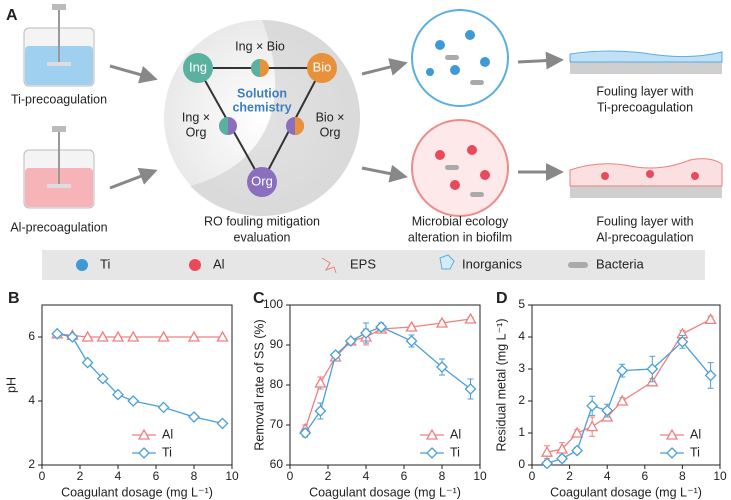 The width and height of the screenshot is (731, 500). Describe the element at coordinates (273, 304) in the screenshot. I see `y-tick-label: 100` at that location.